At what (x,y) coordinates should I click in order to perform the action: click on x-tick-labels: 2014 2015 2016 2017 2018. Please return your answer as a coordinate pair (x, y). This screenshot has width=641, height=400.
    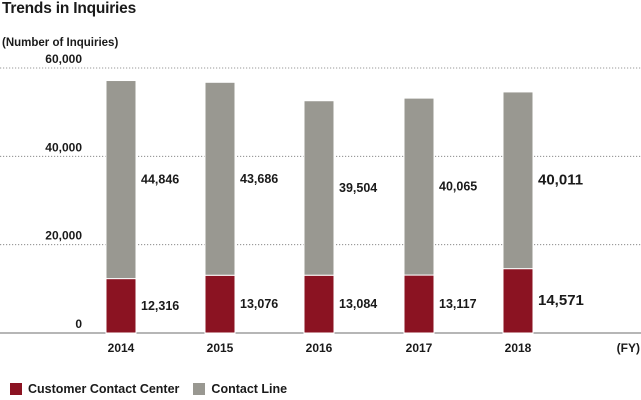
    Looking at the image, I should click on (320, 348).